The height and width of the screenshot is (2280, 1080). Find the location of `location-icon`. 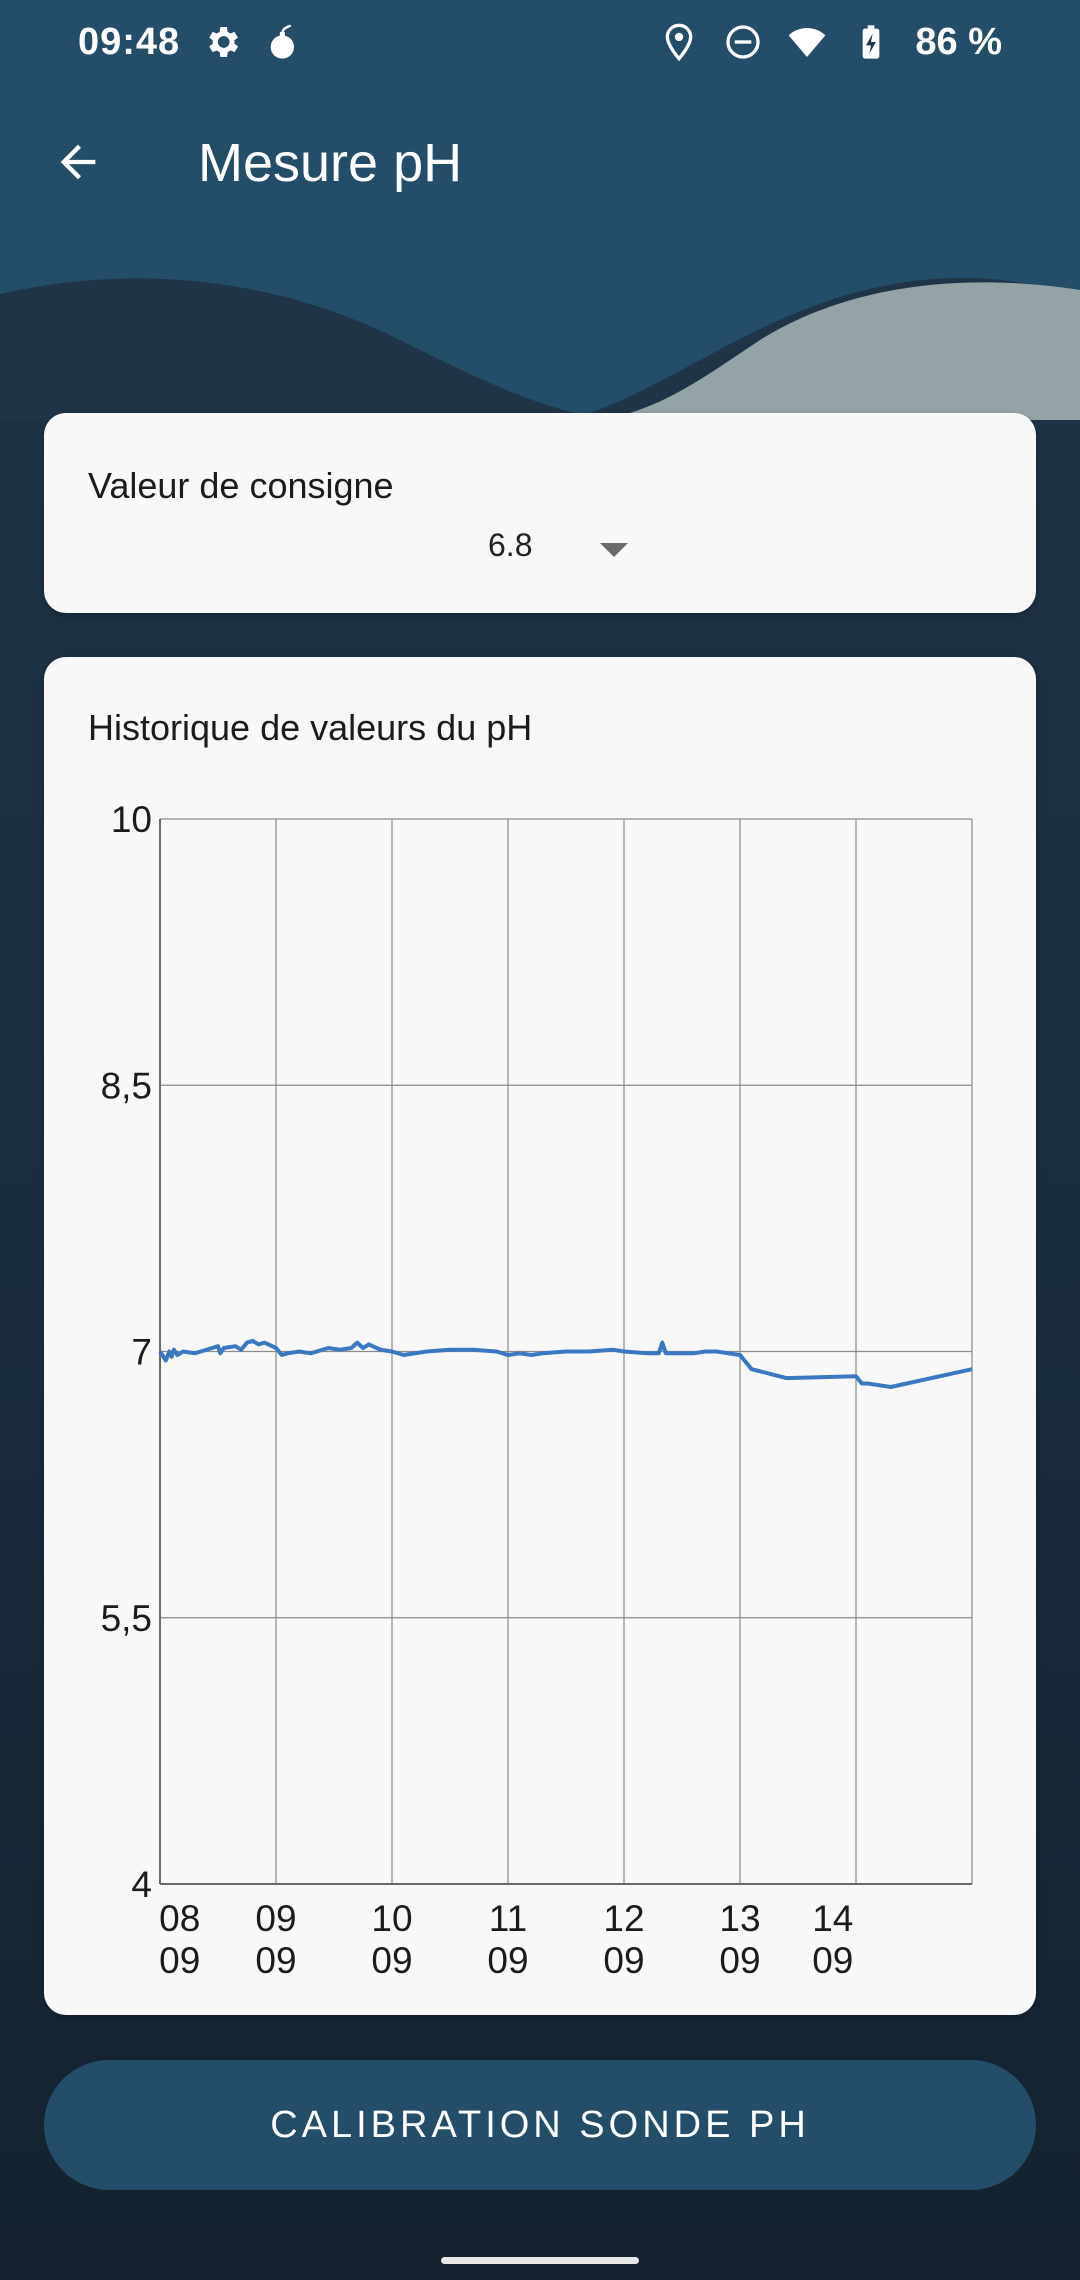

location-icon is located at coordinates (679, 42).